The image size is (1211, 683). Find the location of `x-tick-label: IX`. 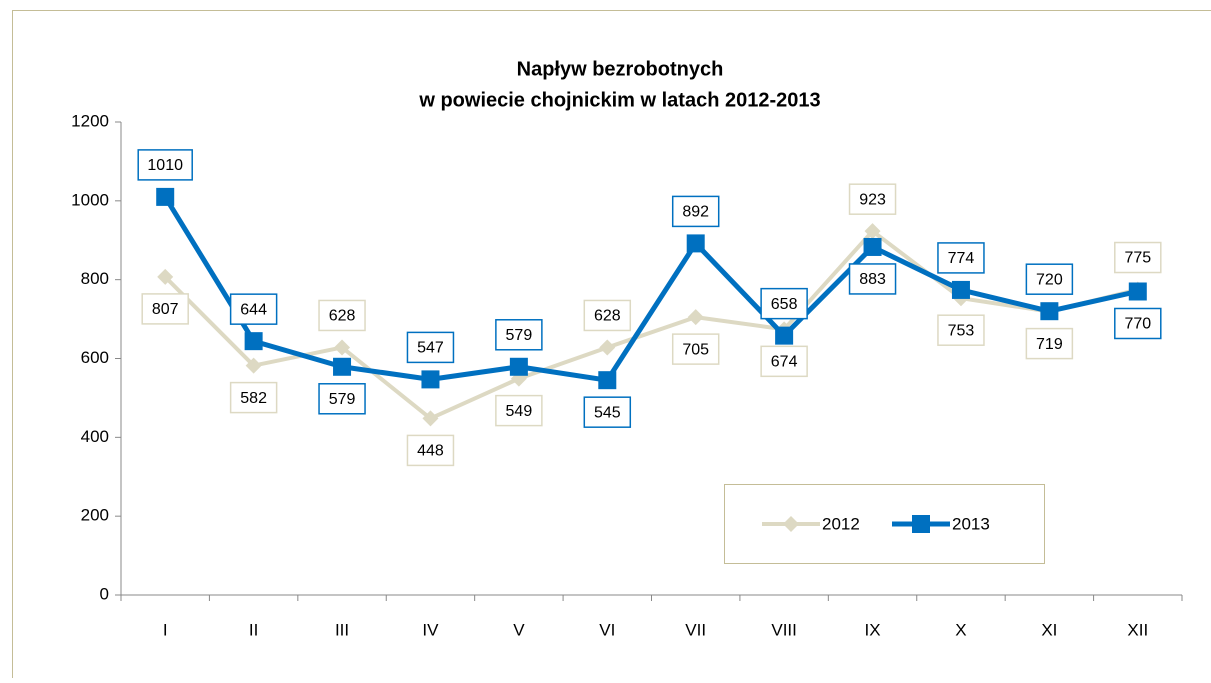

x-tick-label: IX is located at coordinates (873, 629).